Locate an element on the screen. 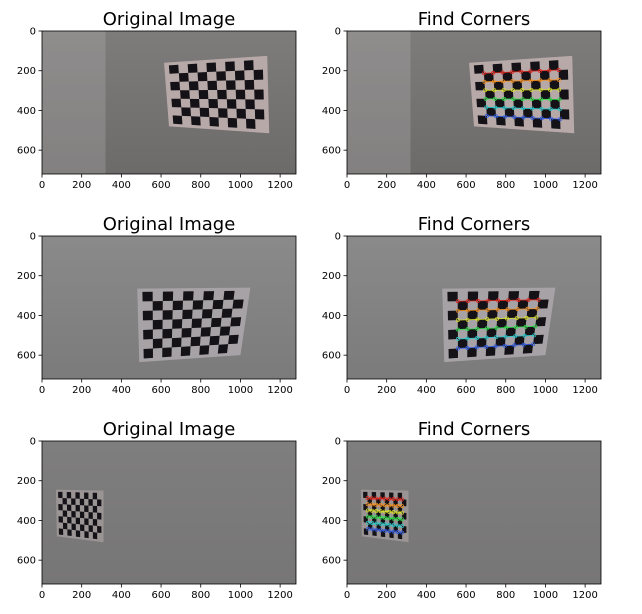  light-glare is located at coordinates (74, 102).